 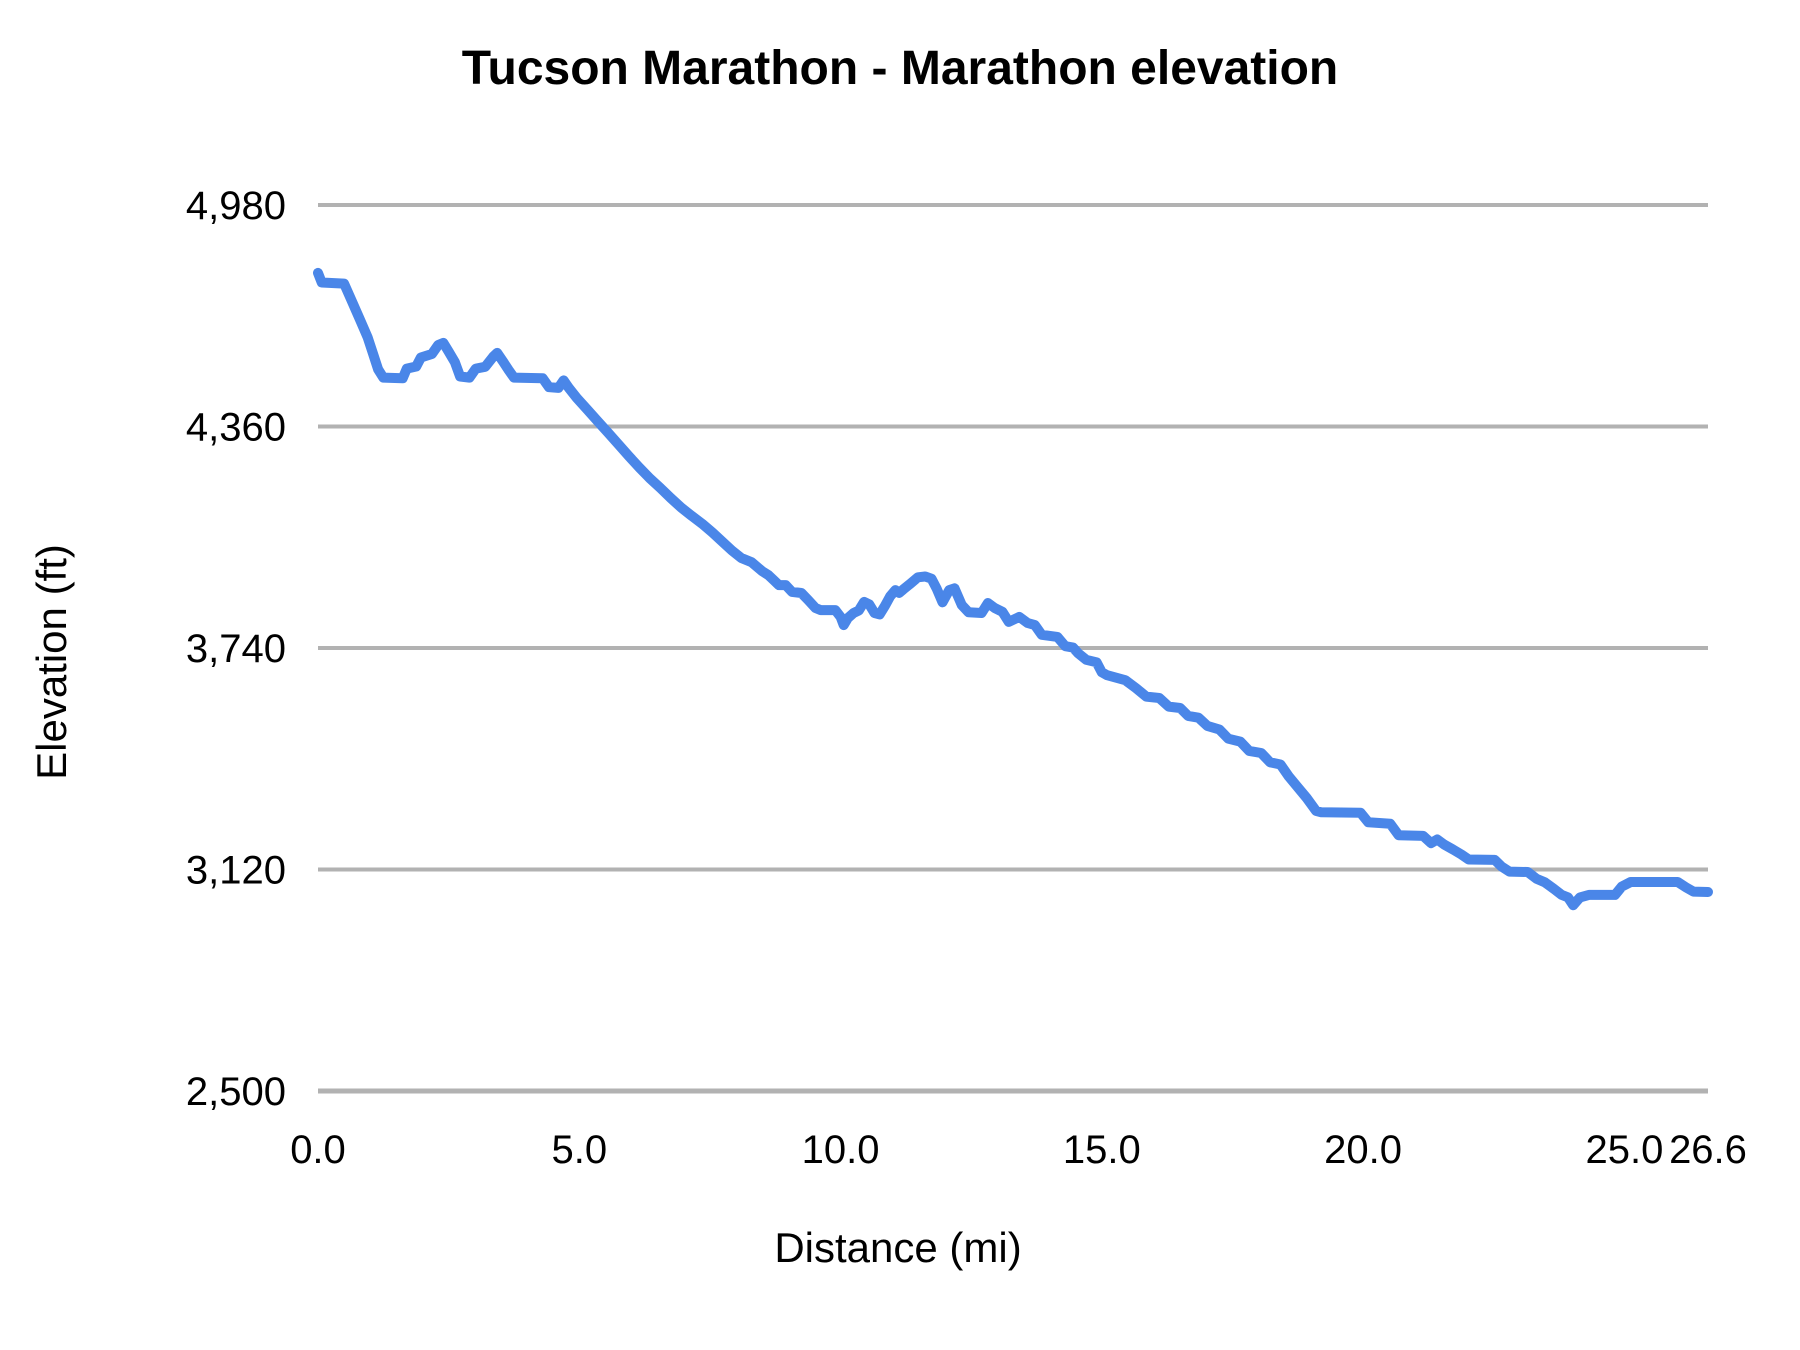 What do you see at coordinates (1708, 1150) in the screenshot?
I see `x-tick-label: 26.6` at bounding box center [1708, 1150].